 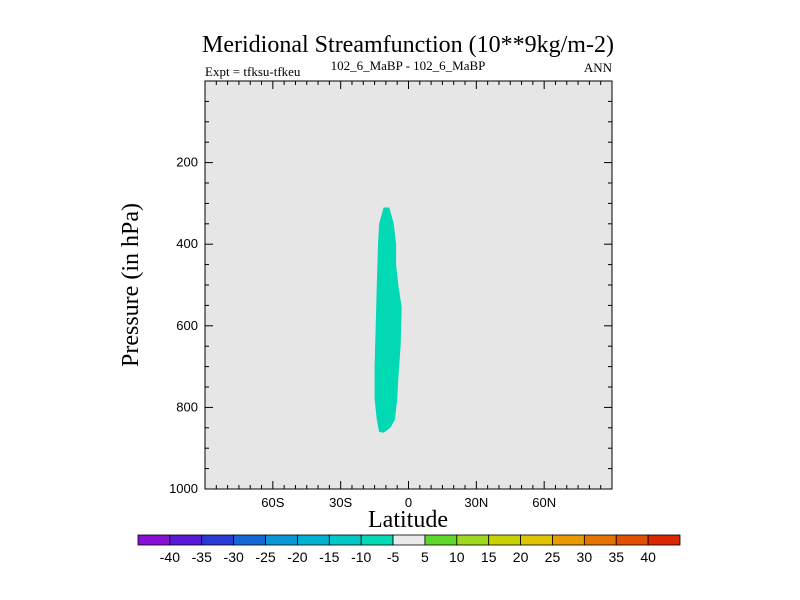 I want to click on colorbar-label: 35, so click(x=616, y=557).